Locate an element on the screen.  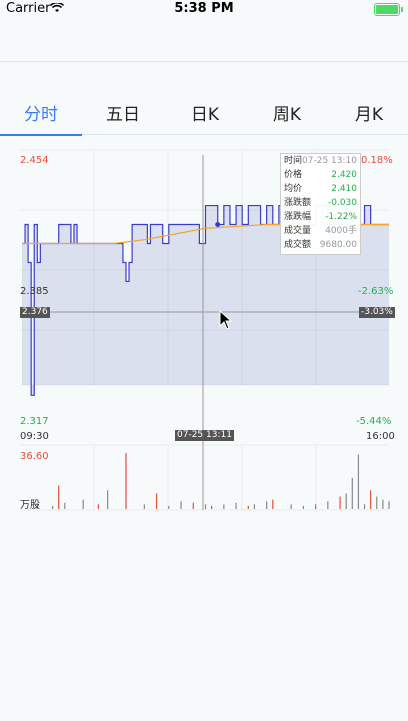
mouse-cursor-icon is located at coordinates (226, 320).